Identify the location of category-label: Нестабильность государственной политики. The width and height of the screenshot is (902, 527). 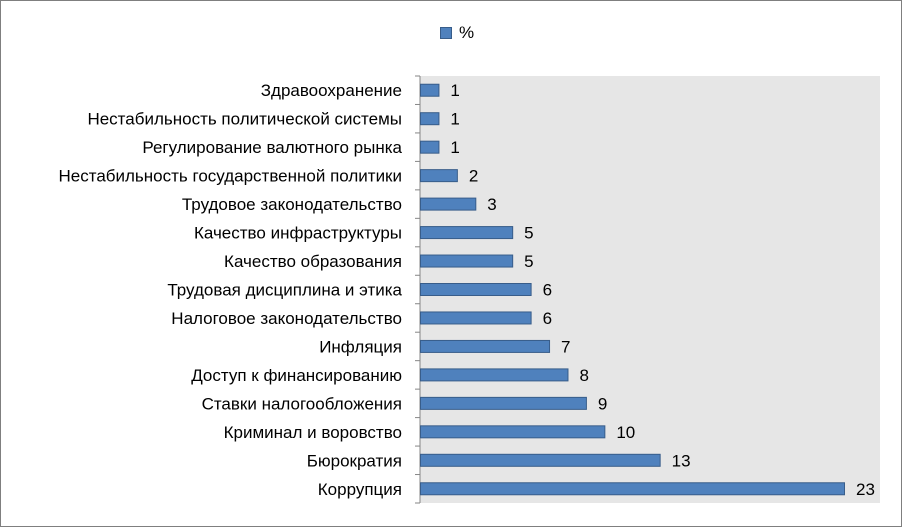
(231, 176).